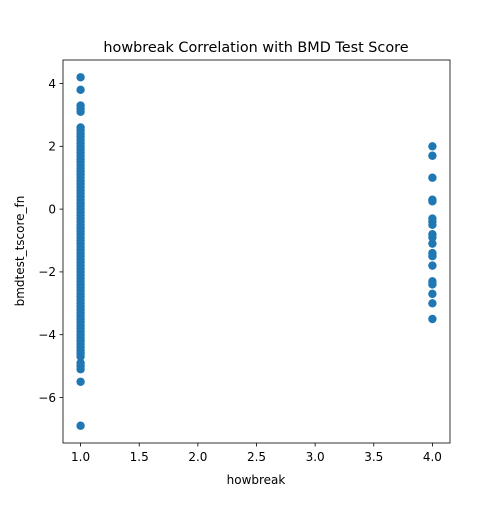 The image size is (500, 505). What do you see at coordinates (256, 480) in the screenshot?
I see `x-axis-label: howbreak` at bounding box center [256, 480].